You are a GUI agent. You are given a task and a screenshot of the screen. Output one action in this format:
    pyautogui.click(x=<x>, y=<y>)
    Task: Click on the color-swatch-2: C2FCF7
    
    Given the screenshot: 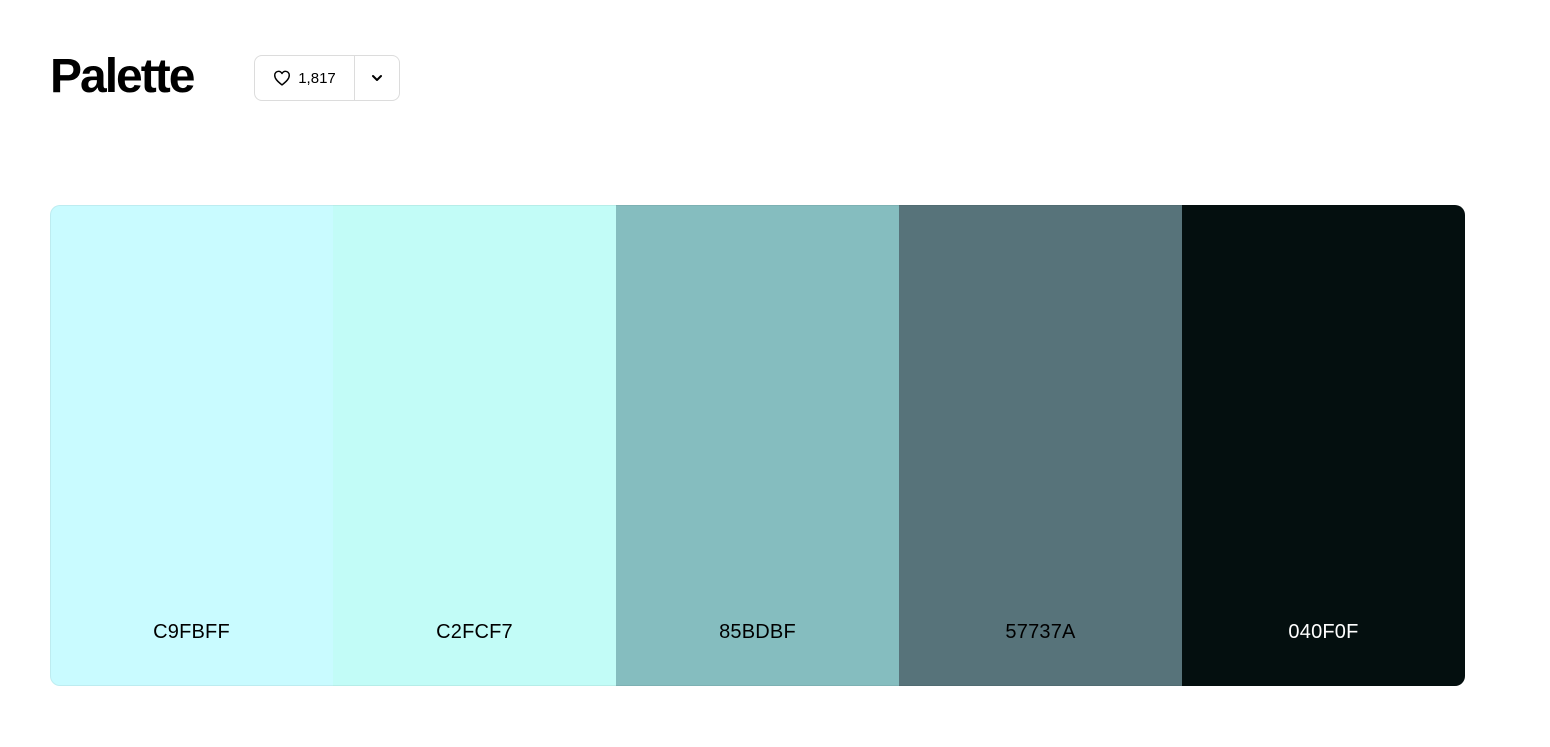 What is the action you would take?
    pyautogui.click(x=474, y=445)
    